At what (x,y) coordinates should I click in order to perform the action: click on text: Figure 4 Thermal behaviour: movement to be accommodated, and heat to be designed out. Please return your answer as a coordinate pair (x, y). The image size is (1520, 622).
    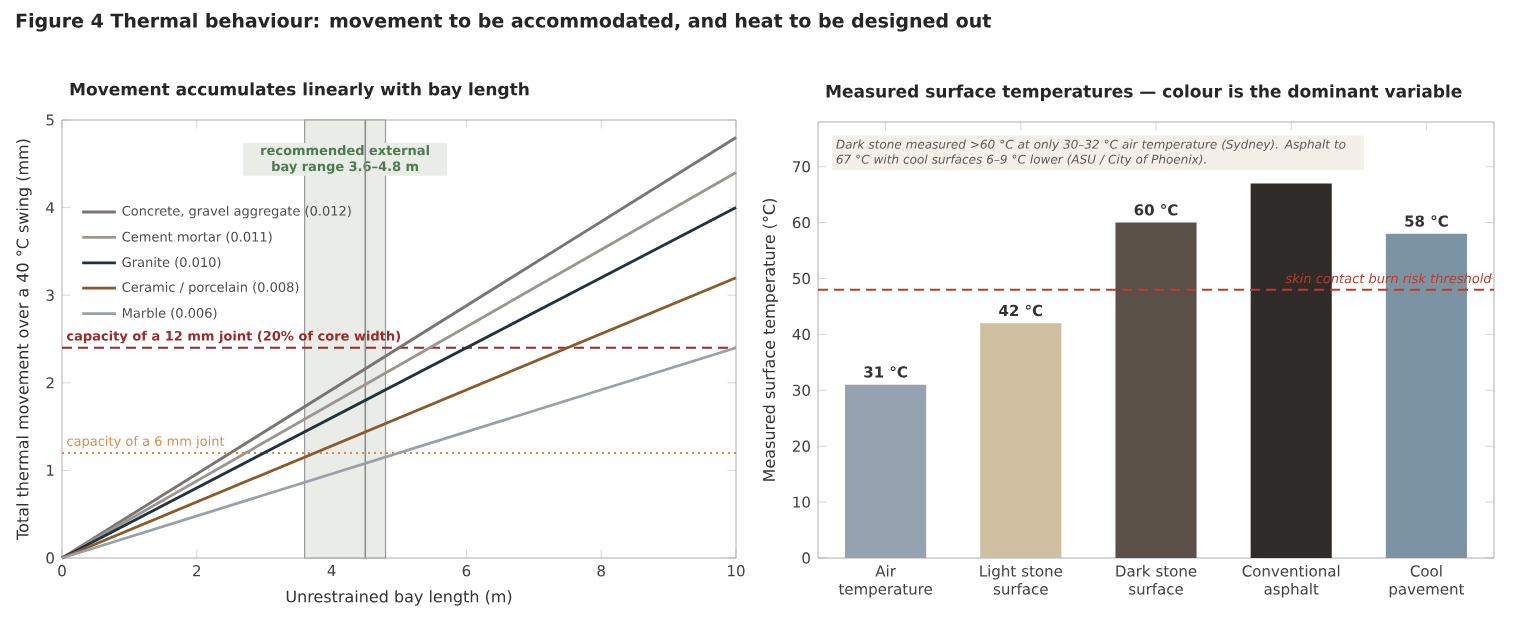
    Looking at the image, I should click on (503, 22).